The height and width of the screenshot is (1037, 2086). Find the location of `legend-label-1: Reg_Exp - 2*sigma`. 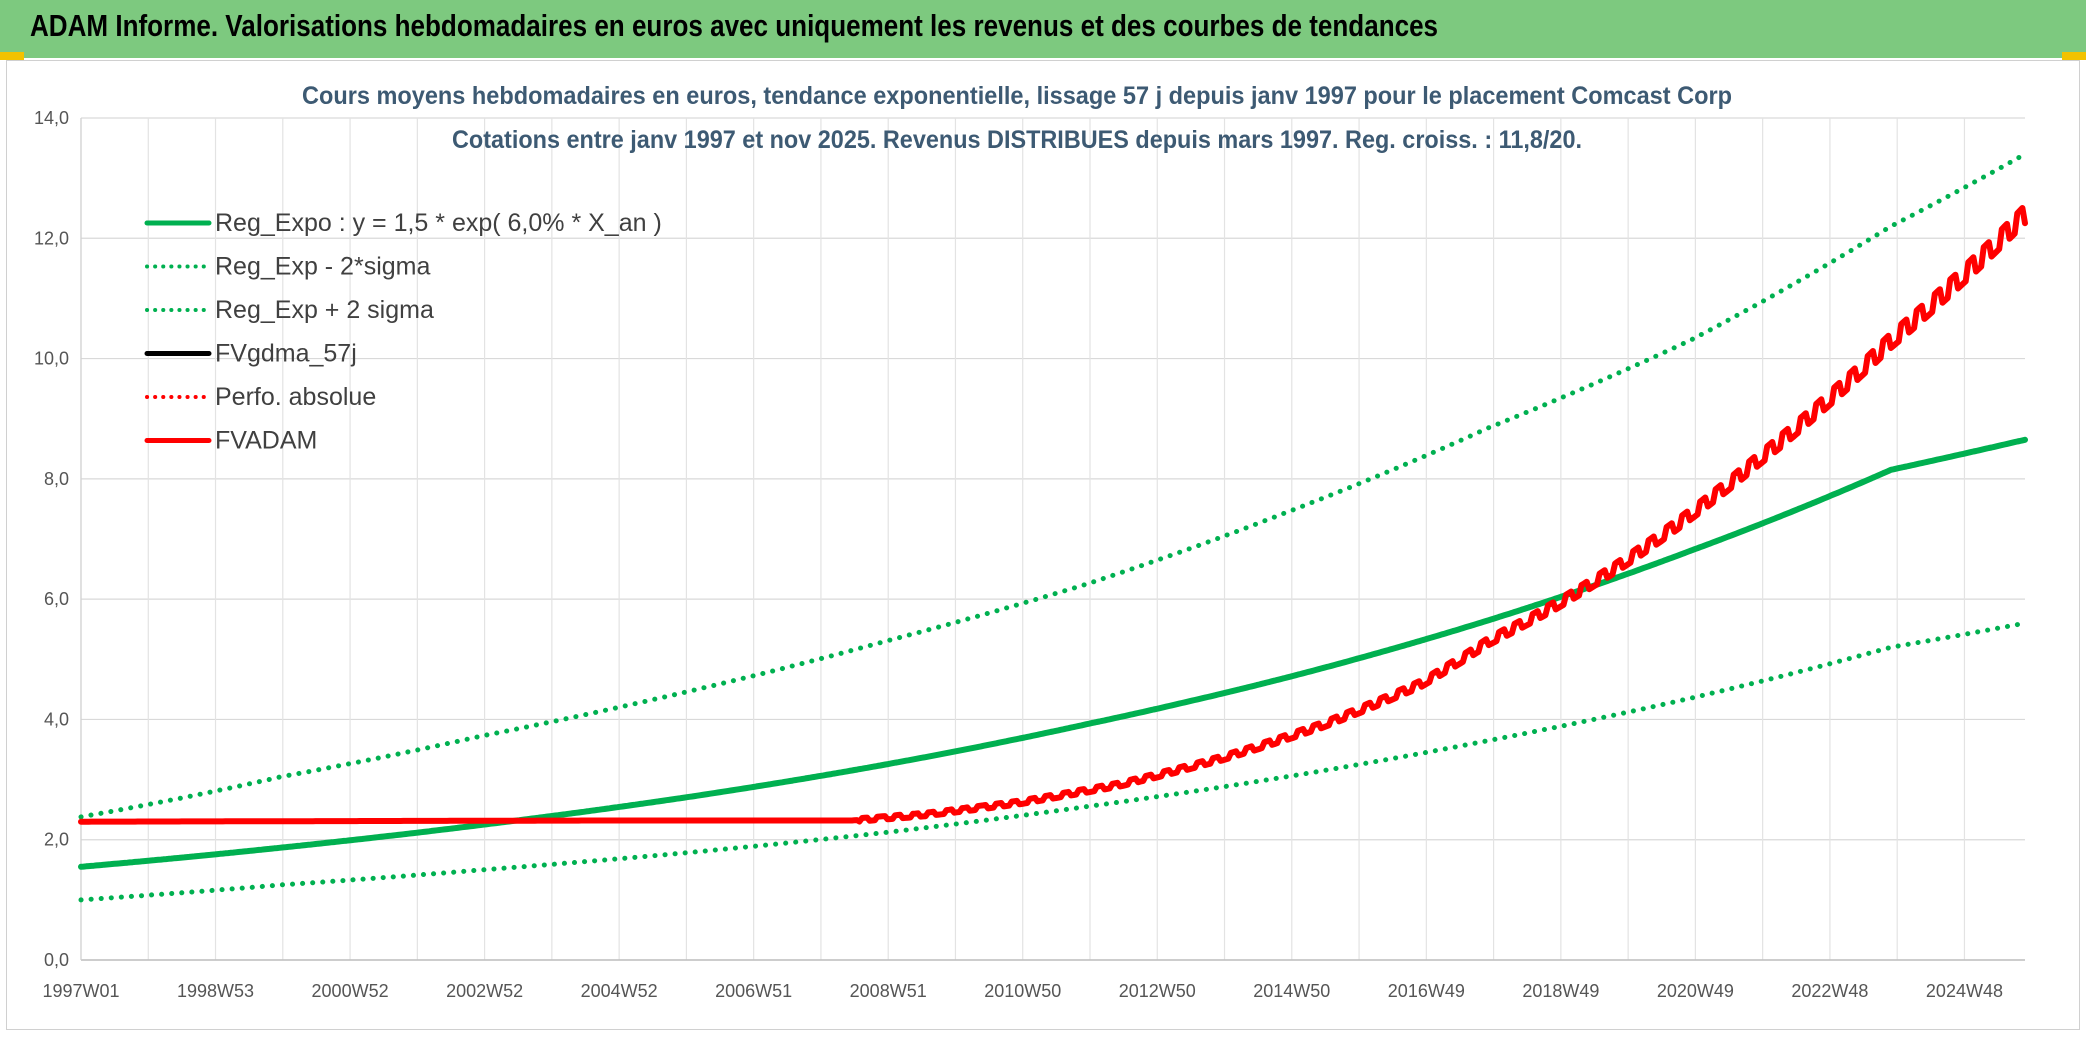

legend-label-1: Reg_Exp - 2*sigma is located at coordinates (322, 267).